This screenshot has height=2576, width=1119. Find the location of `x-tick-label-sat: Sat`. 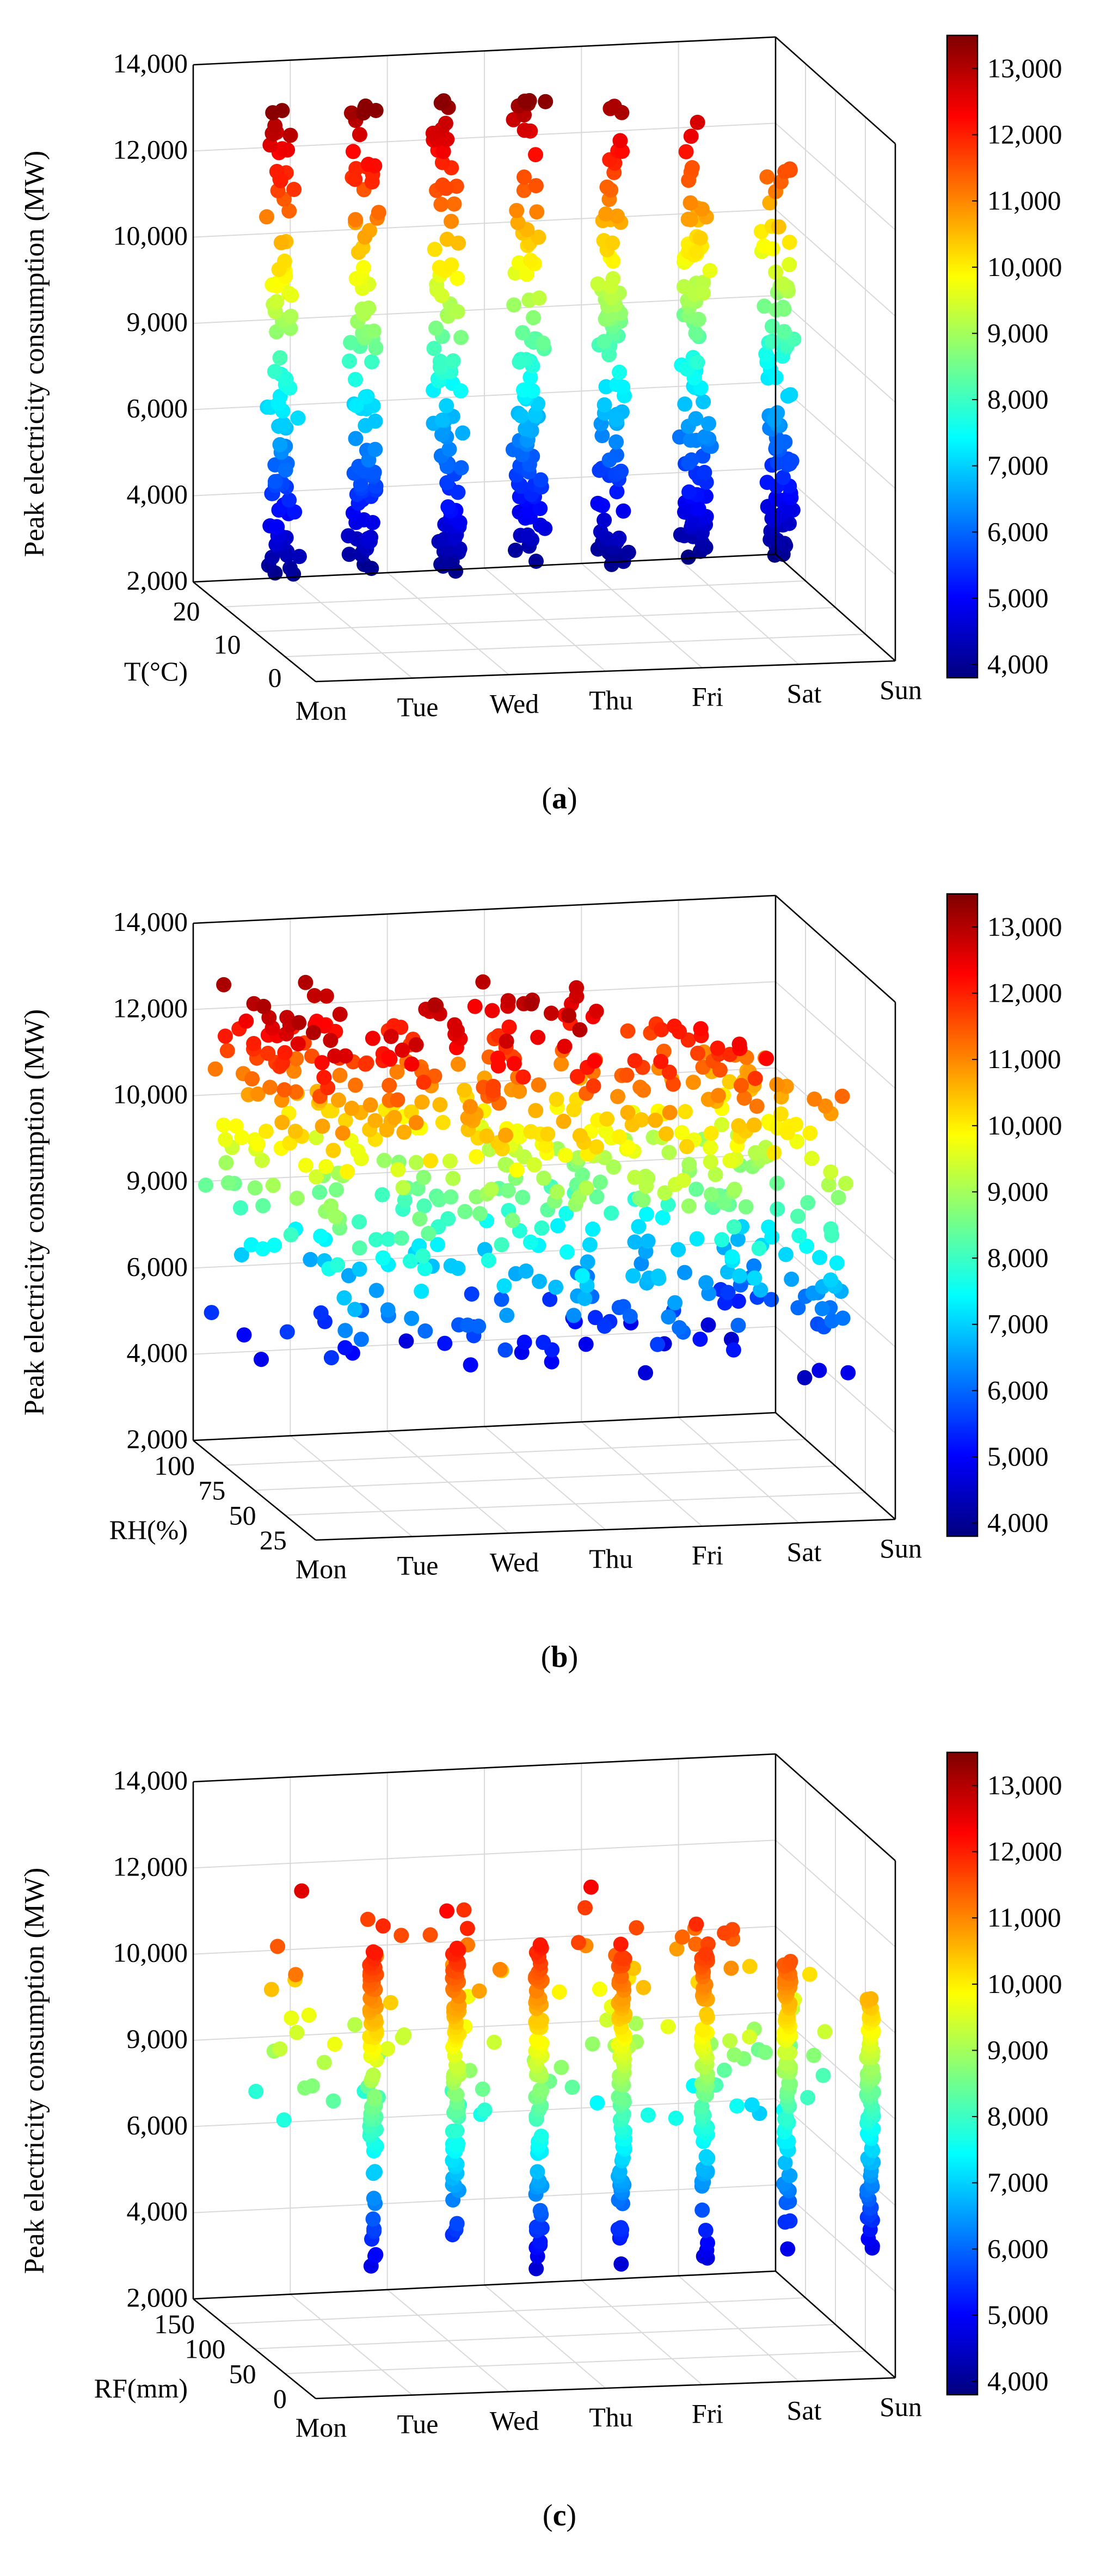

x-tick-label-sat: Sat is located at coordinates (804, 2410).